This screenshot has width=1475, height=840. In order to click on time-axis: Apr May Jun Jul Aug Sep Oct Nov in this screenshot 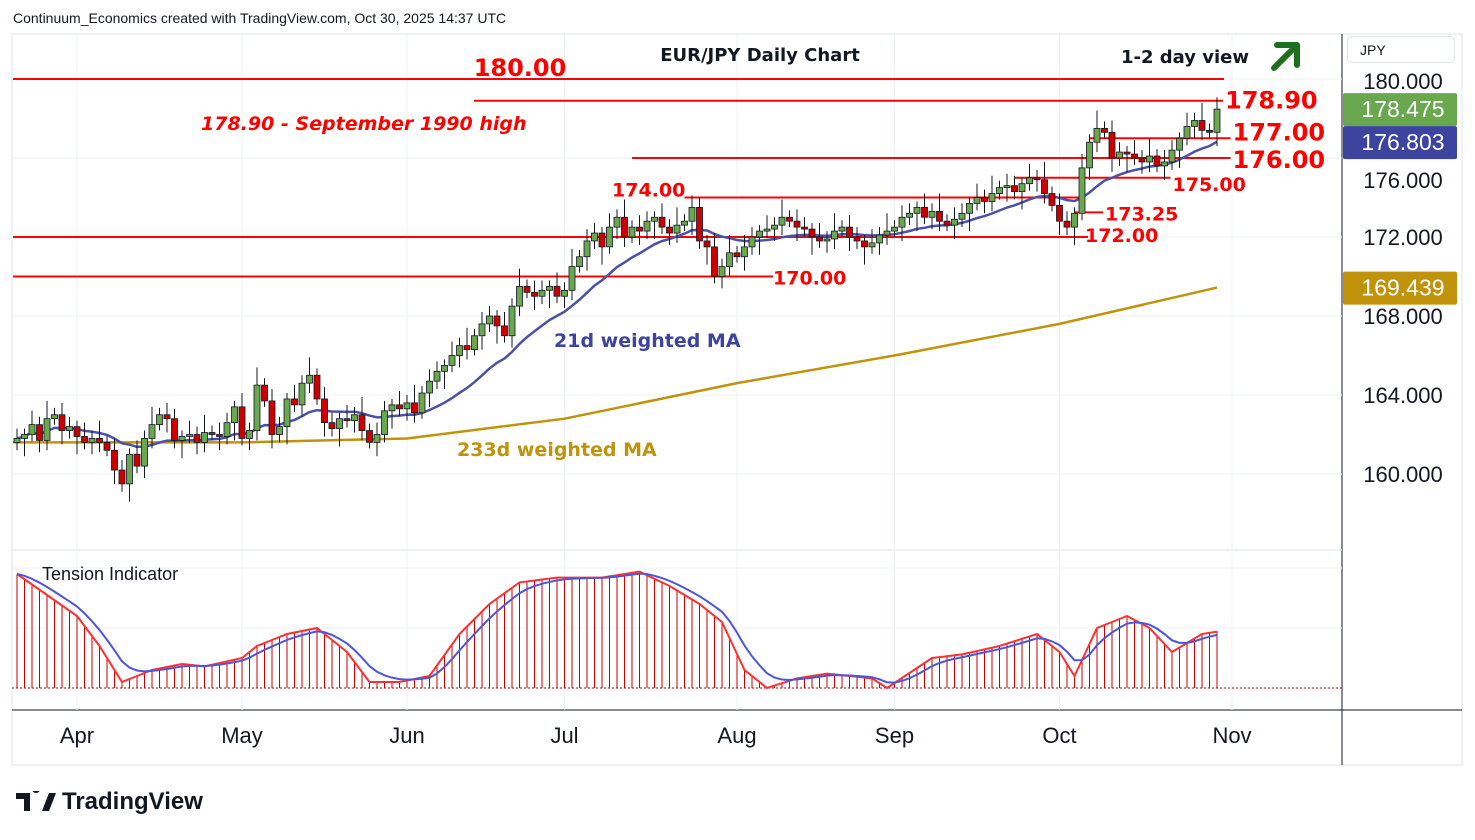, I will do `click(656, 735)`.